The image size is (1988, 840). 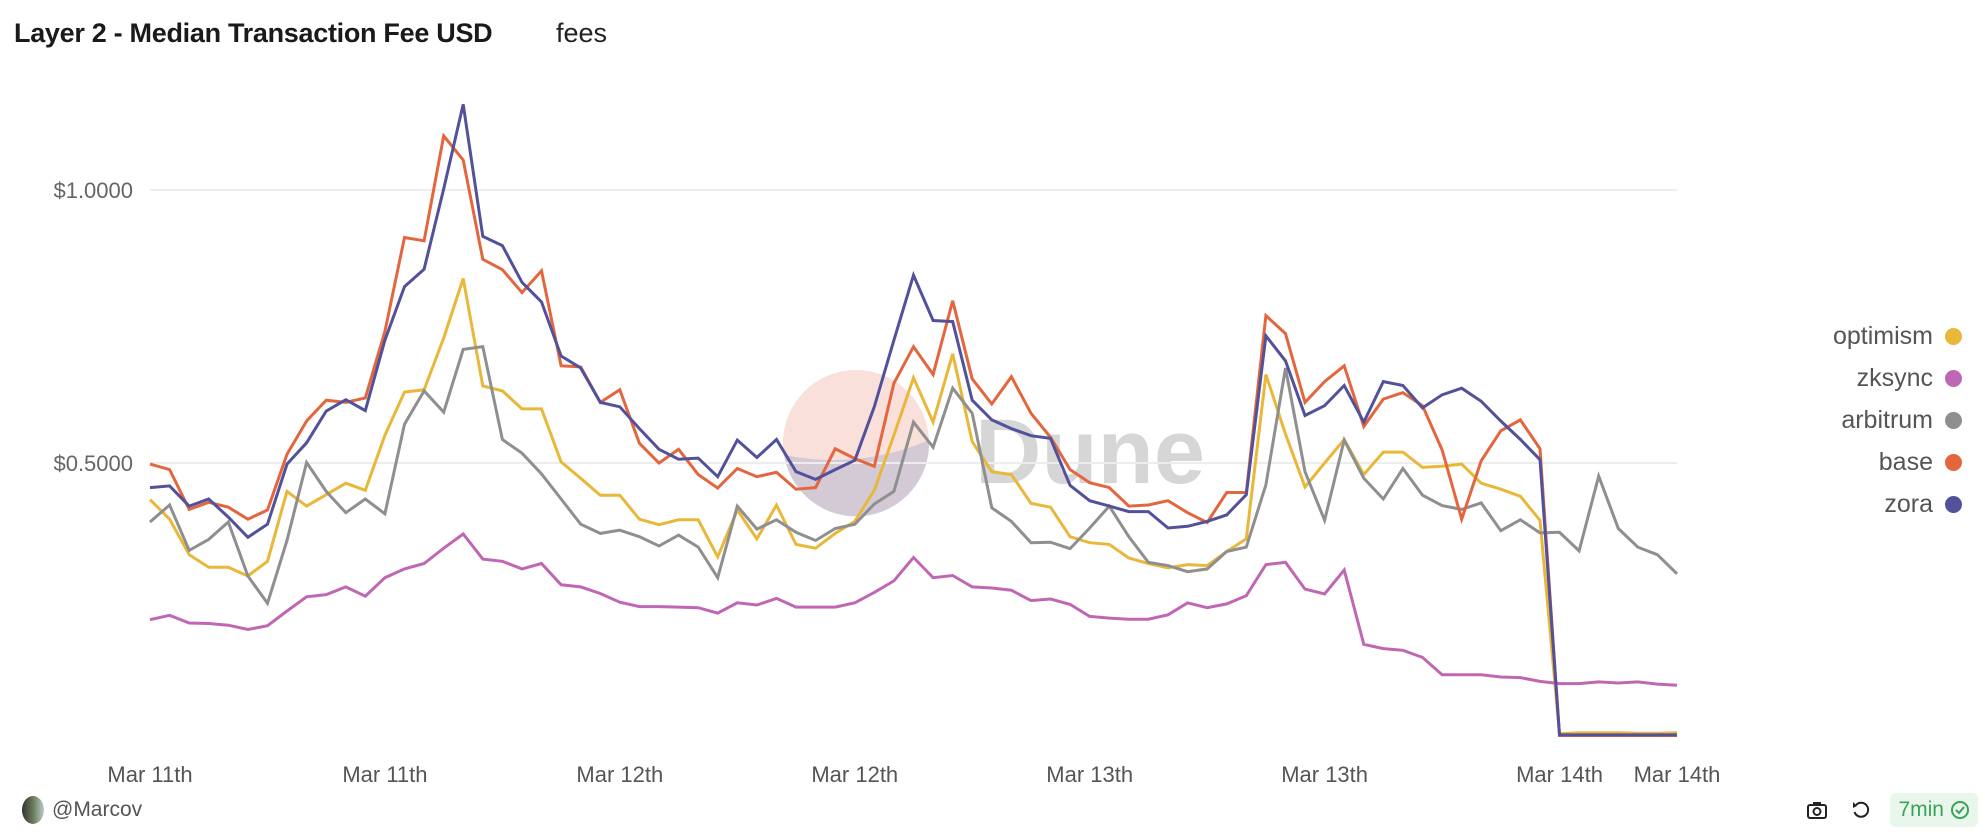 I want to click on dune-watermark-logo: Dune, so click(x=994, y=443).